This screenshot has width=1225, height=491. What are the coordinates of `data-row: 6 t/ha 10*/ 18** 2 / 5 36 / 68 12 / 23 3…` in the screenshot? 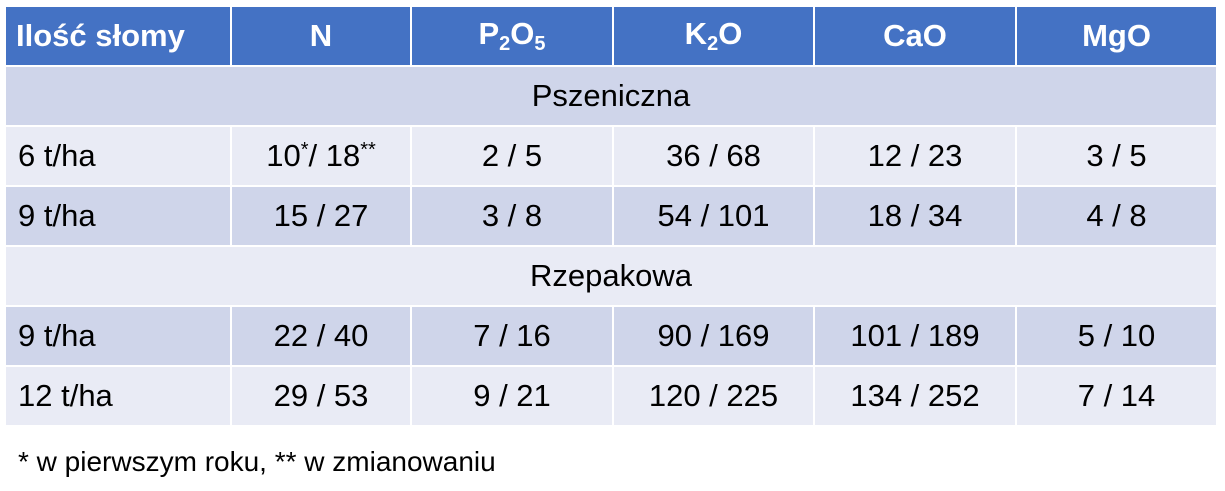 It's located at (611, 156).